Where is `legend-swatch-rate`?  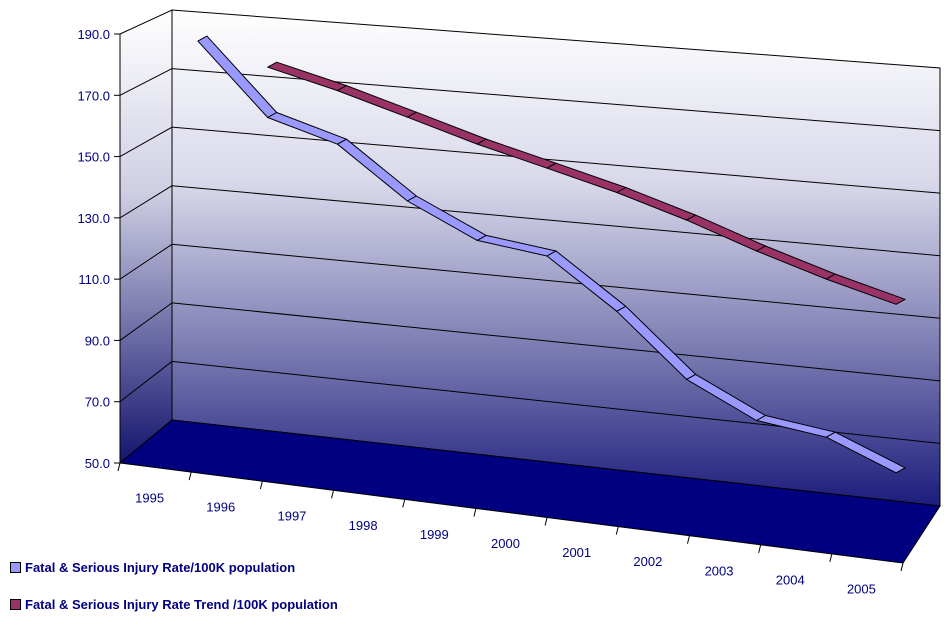 legend-swatch-rate is located at coordinates (15, 567).